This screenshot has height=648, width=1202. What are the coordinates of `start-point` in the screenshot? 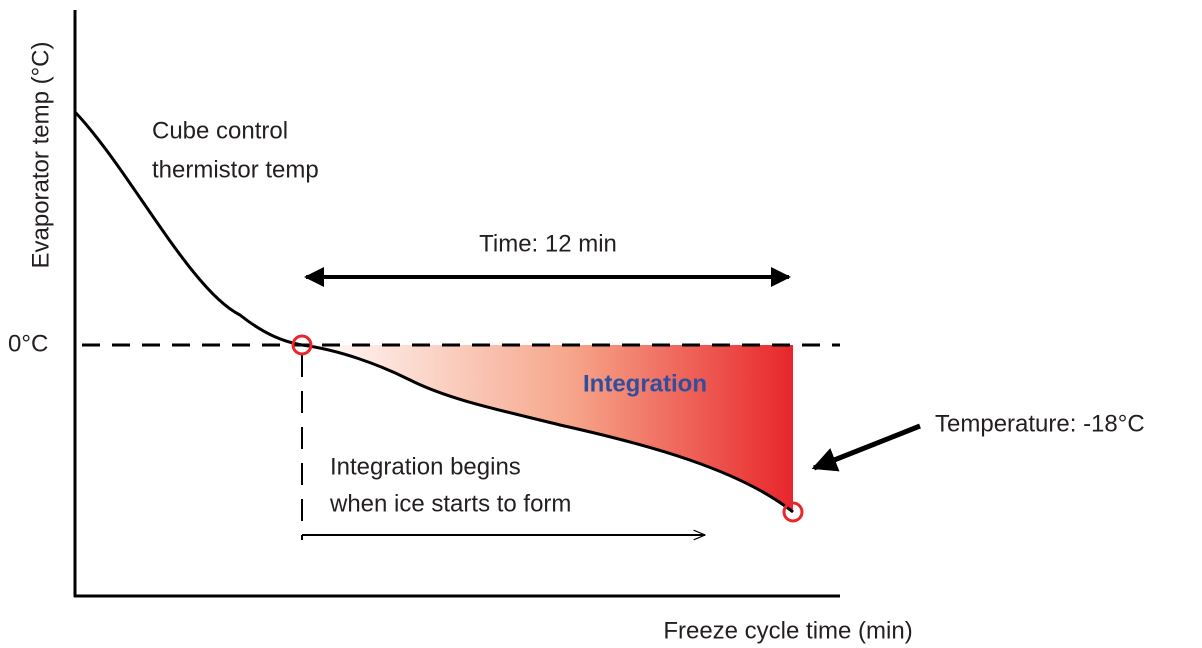 It's located at (302, 345).